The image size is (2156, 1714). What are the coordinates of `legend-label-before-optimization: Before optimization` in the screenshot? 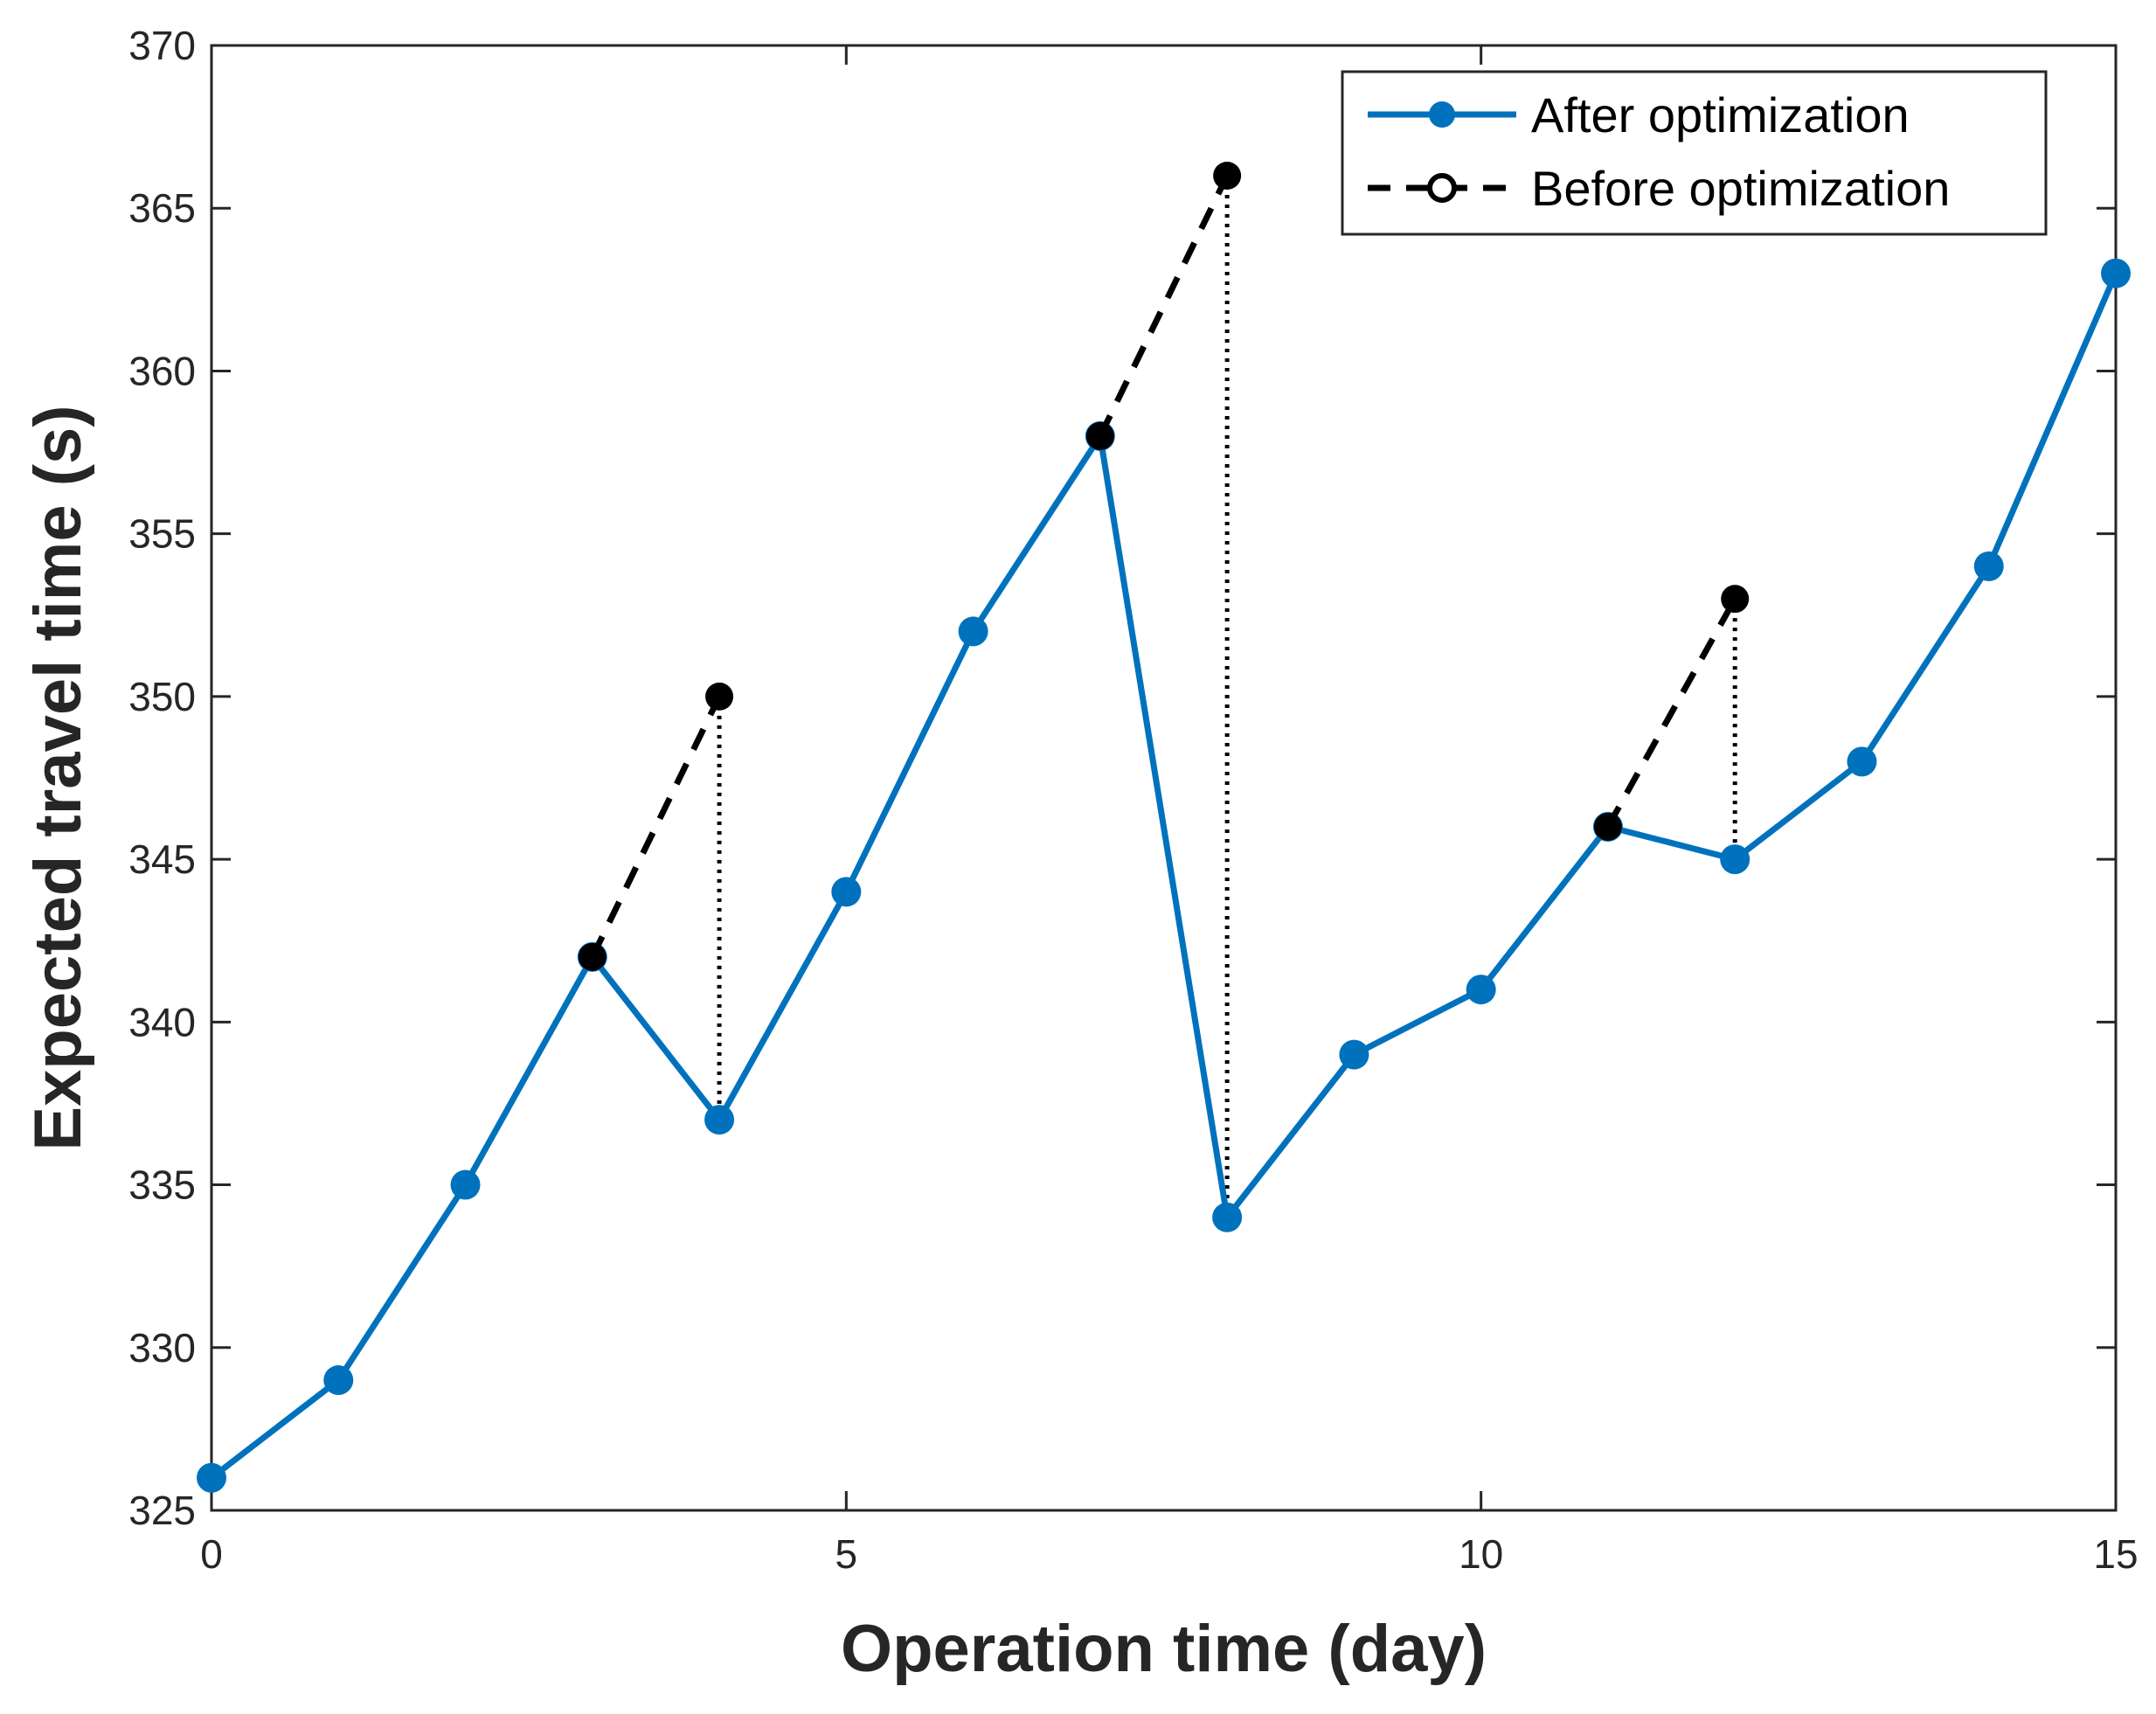 It's located at (1740, 188).